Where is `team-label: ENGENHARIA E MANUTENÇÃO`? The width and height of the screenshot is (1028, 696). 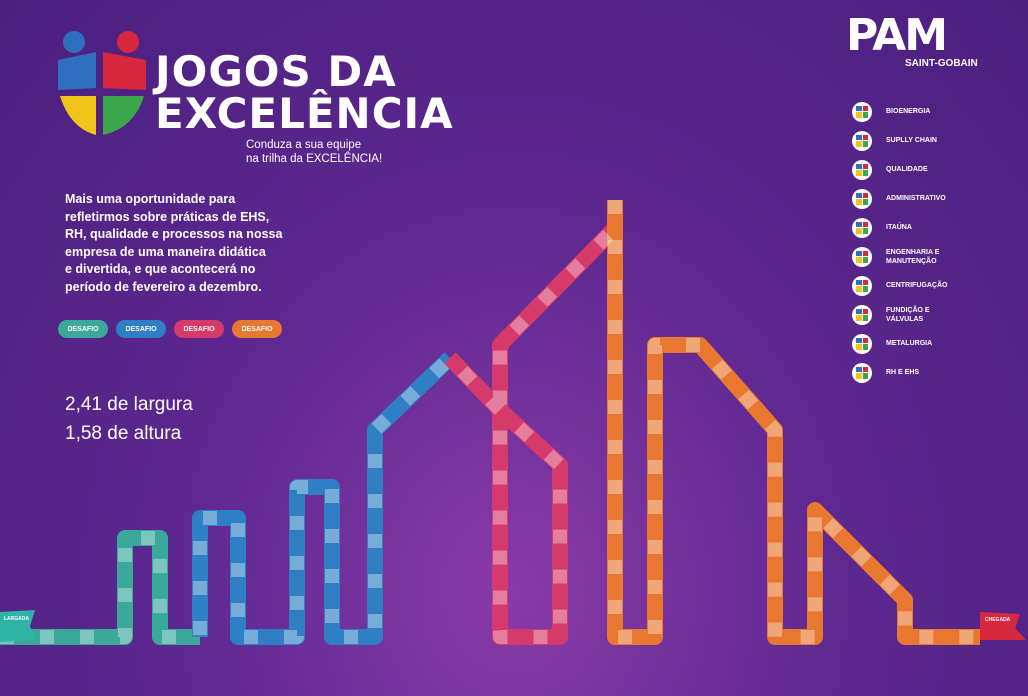
team-label: ENGENHARIA E MANUTENÇÃO is located at coordinates (912, 257).